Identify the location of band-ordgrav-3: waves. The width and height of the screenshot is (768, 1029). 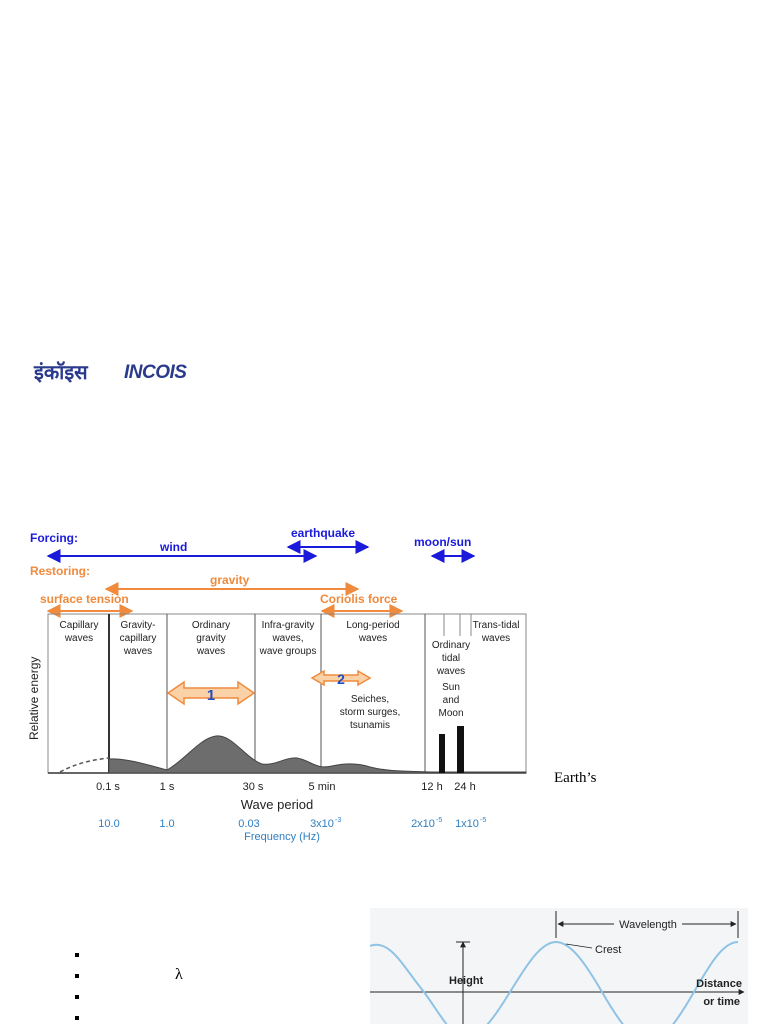
(210, 651).